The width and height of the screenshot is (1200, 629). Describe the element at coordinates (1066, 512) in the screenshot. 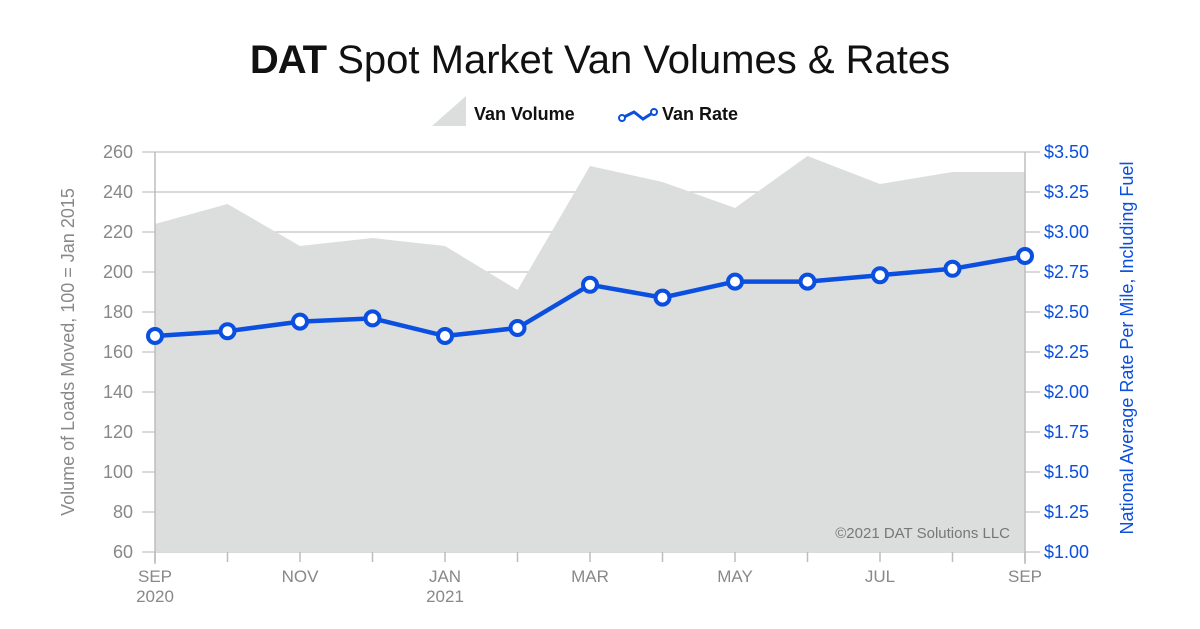

I see `y-right-tick-label: $1.25` at that location.